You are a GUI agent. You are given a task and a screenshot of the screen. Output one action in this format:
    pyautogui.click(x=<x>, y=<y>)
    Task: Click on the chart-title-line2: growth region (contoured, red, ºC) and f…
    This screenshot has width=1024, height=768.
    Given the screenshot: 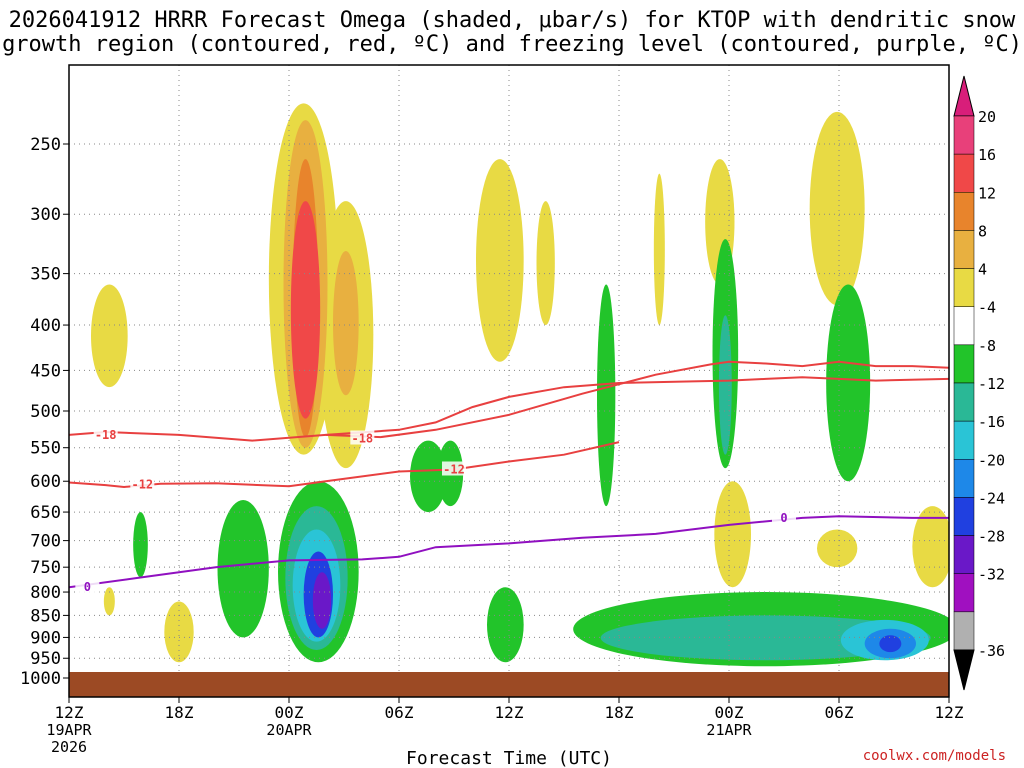 What is the action you would take?
    pyautogui.click(x=512, y=44)
    